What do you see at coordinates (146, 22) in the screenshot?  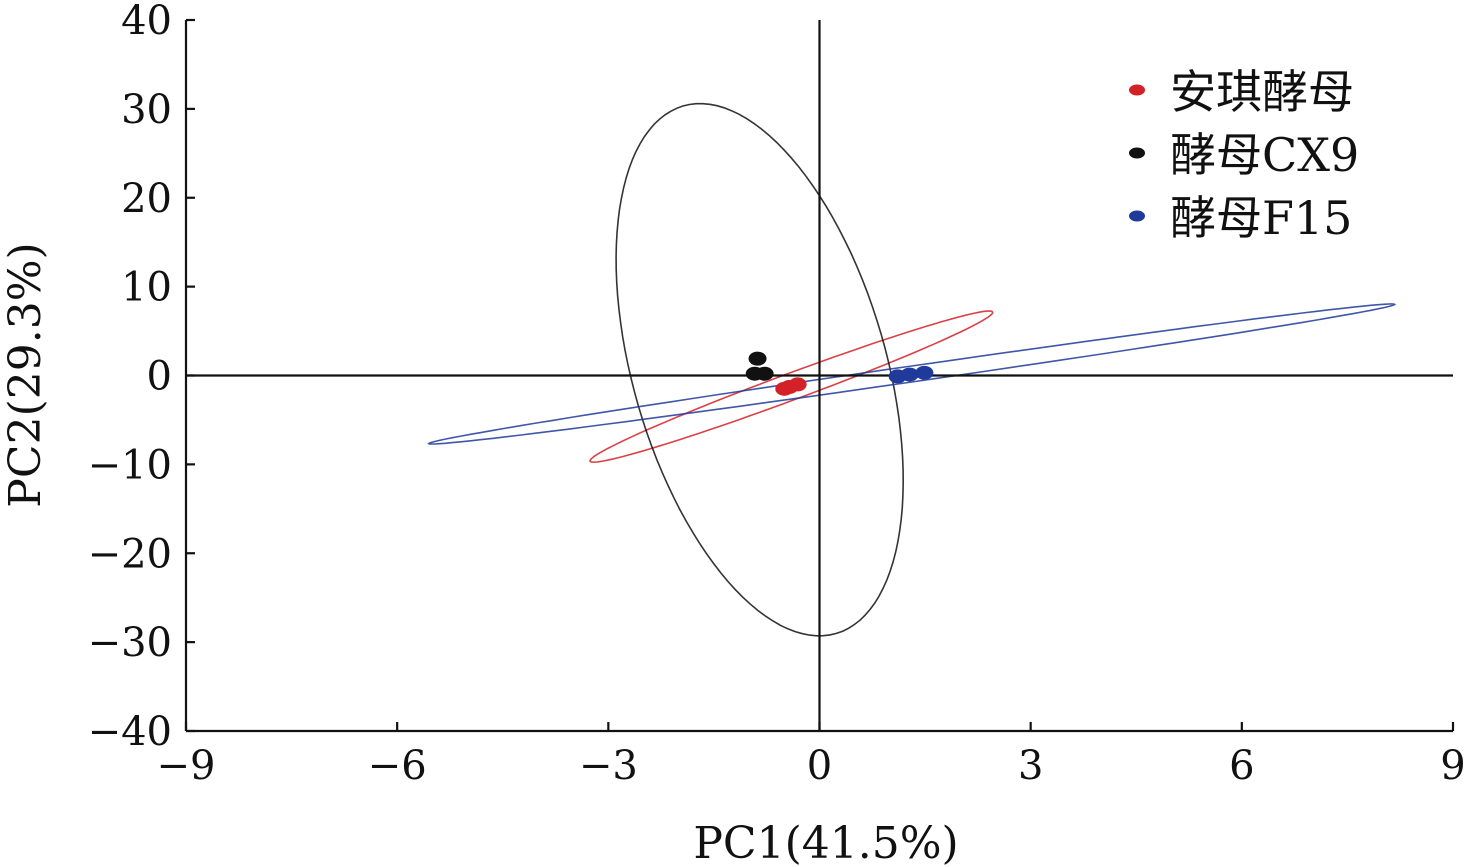 I see `y-tick-label: 40` at bounding box center [146, 22].